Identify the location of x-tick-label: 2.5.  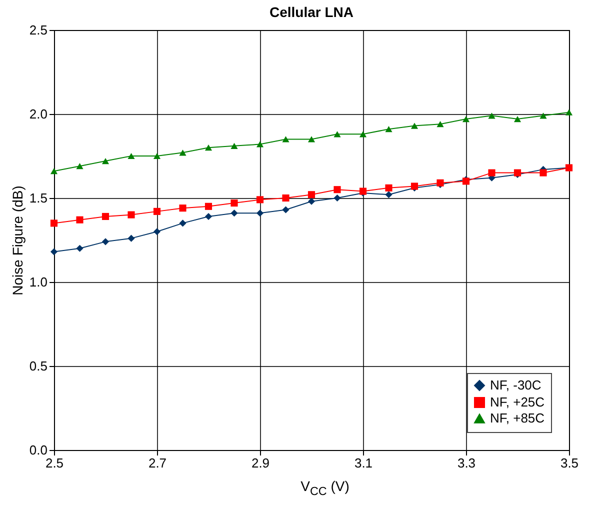
(54, 463).